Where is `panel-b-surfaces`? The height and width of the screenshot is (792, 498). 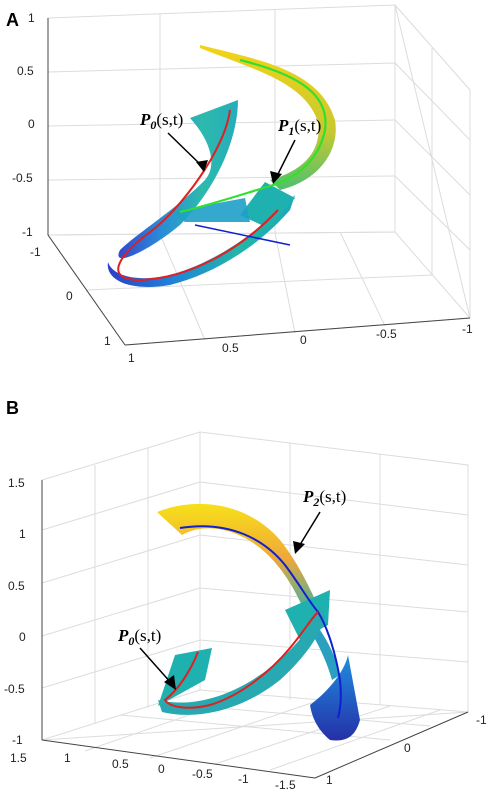
panel-b-surfaces is located at coordinates (258, 622).